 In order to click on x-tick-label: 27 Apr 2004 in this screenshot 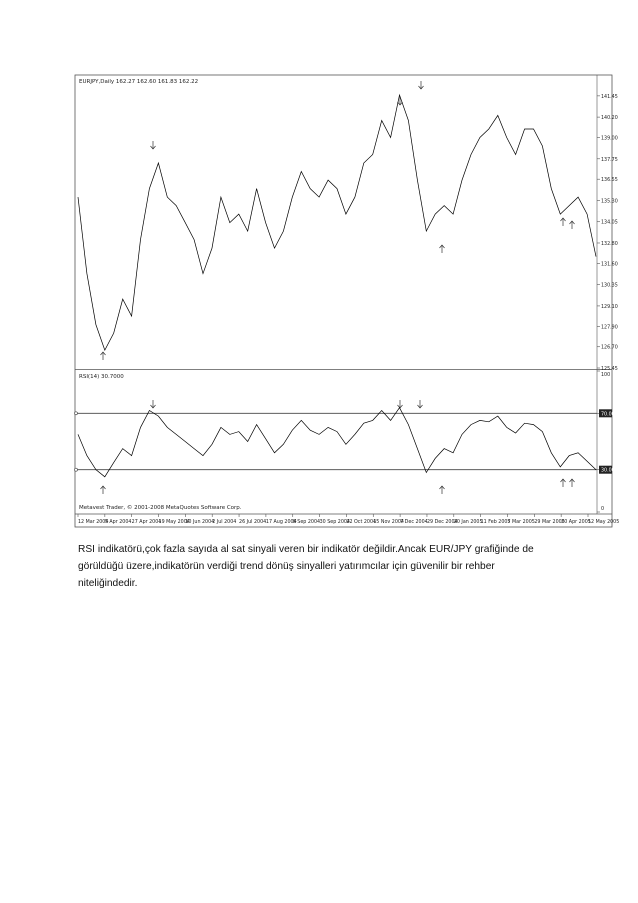, I will do `click(147, 522)`.